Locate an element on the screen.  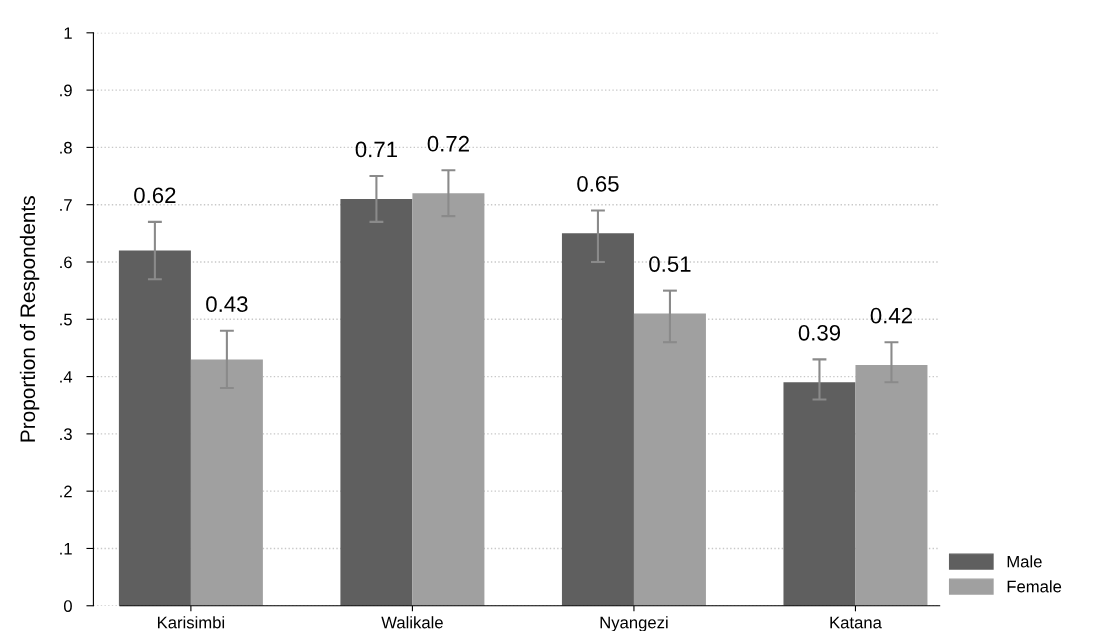
y-tick-label: .2 is located at coordinates (66, 491).